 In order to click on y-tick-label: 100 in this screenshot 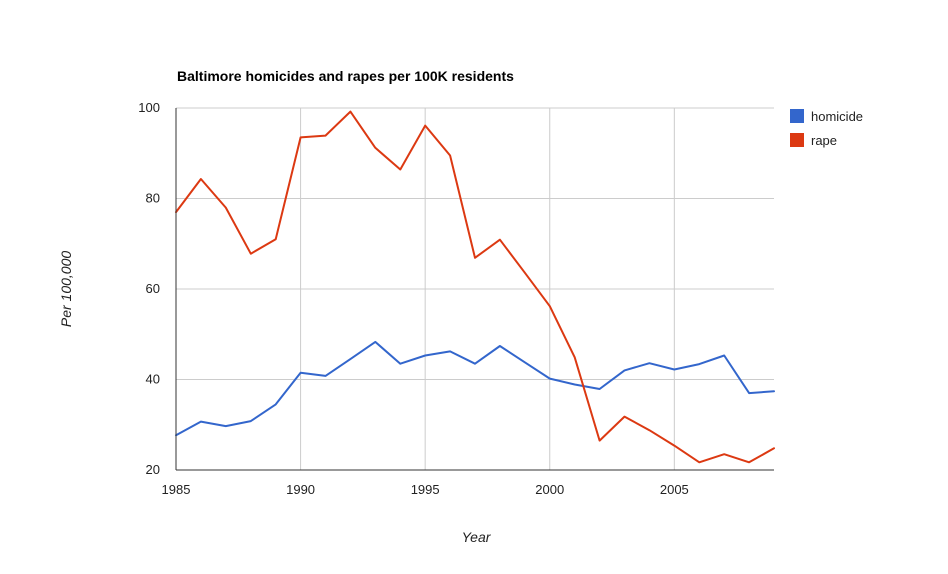, I will do `click(149, 107)`.